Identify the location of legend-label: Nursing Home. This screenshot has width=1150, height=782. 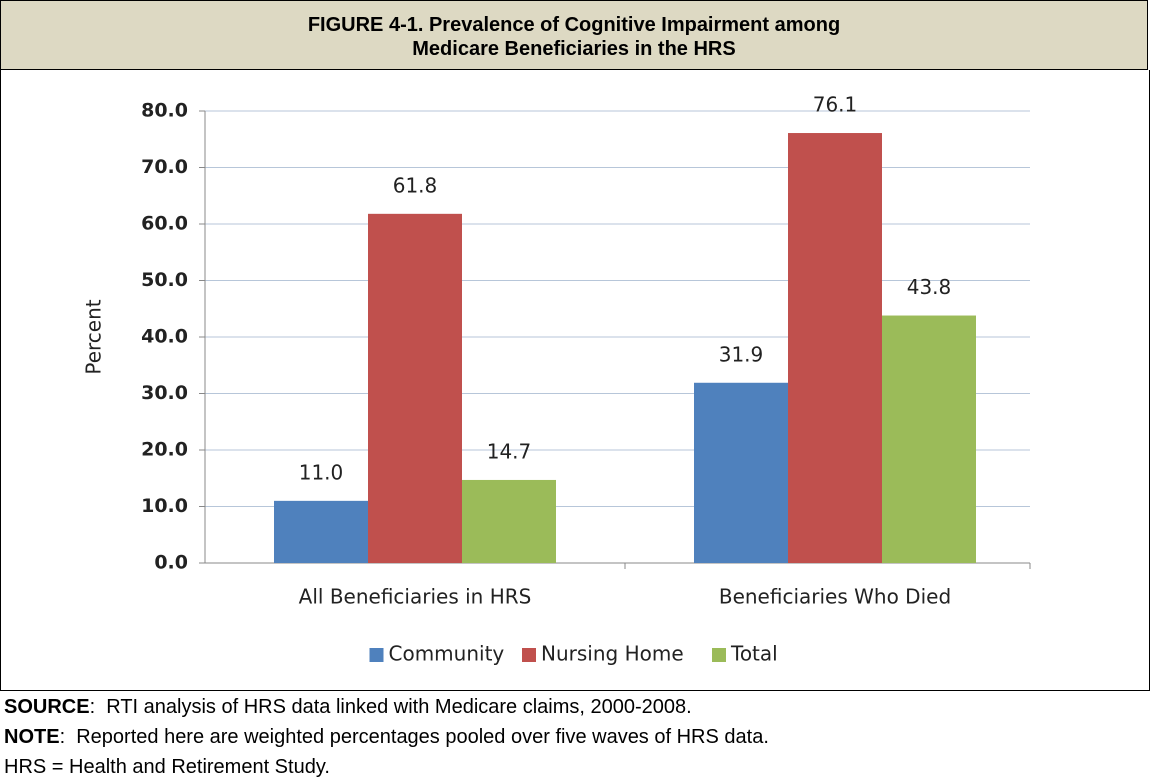
(612, 654).